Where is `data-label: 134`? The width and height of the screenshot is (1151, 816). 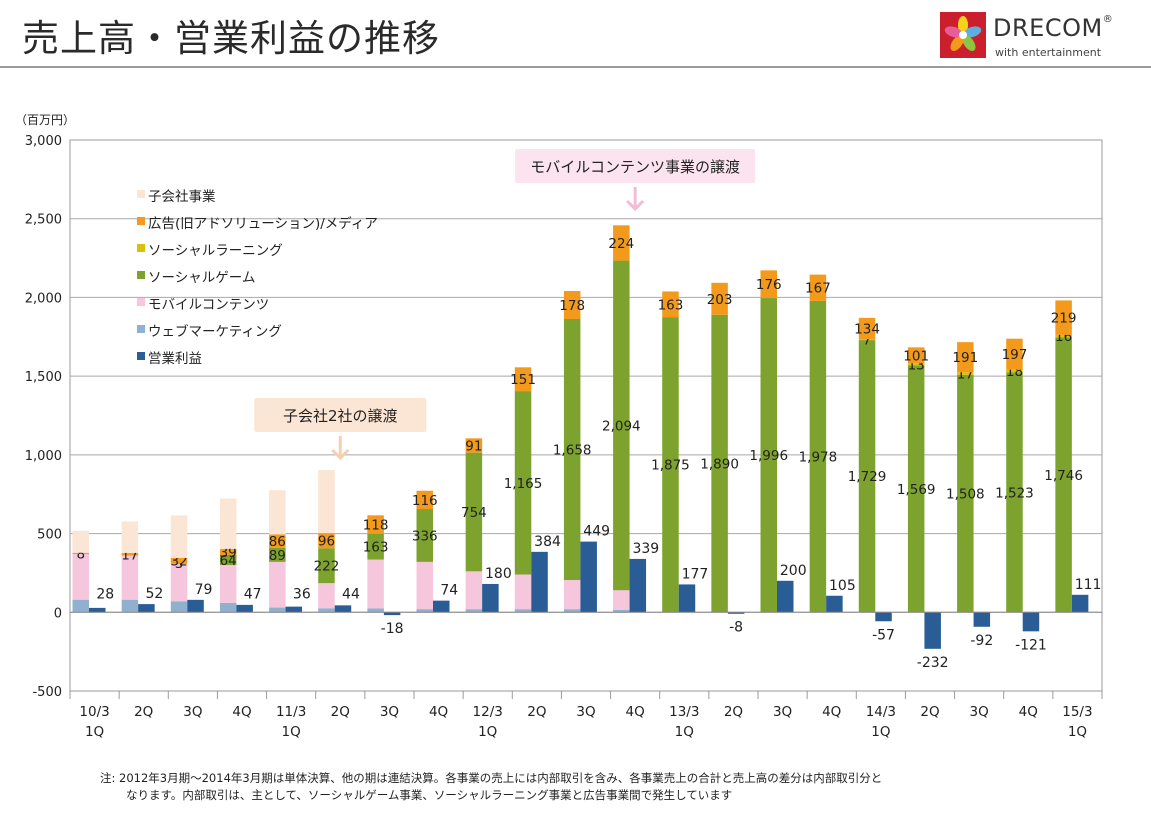 data-label: 134 is located at coordinates (867, 329).